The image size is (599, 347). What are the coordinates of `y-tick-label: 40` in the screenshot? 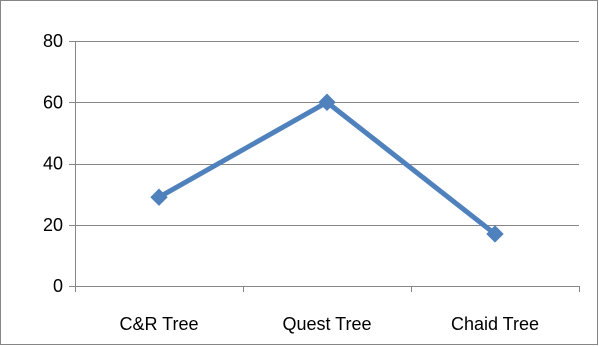 It's located at (53, 164).